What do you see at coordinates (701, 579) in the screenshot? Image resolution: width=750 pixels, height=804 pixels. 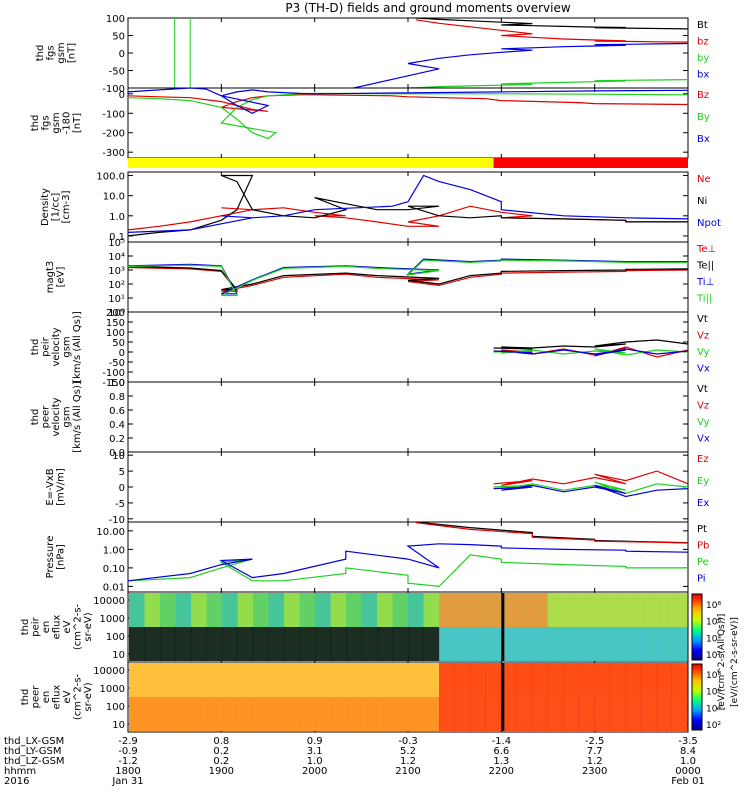 I see `legend-item: Pi` at bounding box center [701, 579].